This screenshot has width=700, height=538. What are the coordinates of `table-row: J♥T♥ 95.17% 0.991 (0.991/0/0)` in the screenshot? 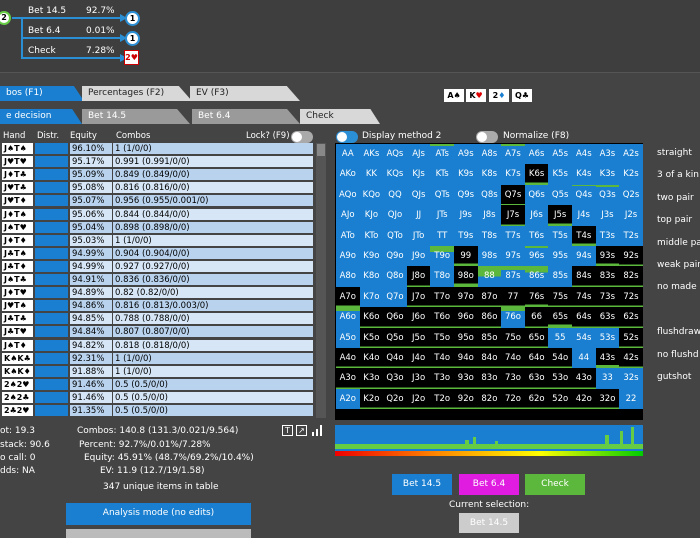 It's located at (162, 162).